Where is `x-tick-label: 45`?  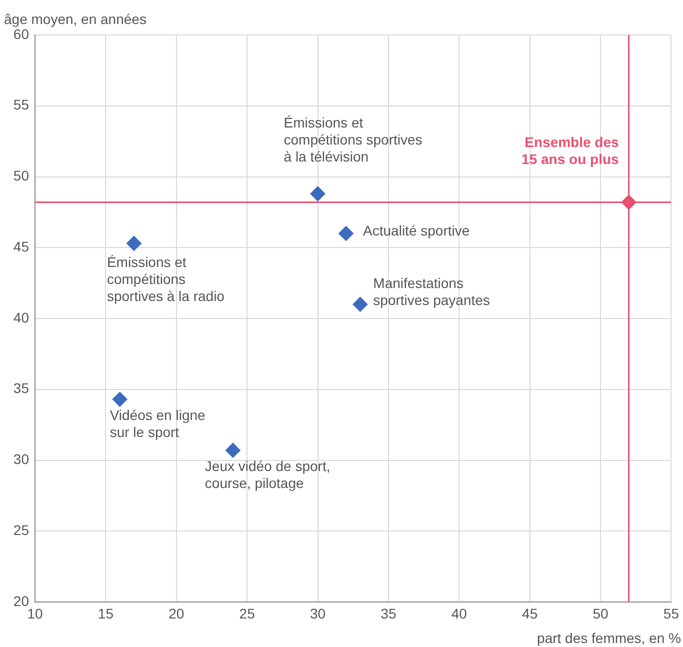 x-tick-label: 45 is located at coordinates (530, 613).